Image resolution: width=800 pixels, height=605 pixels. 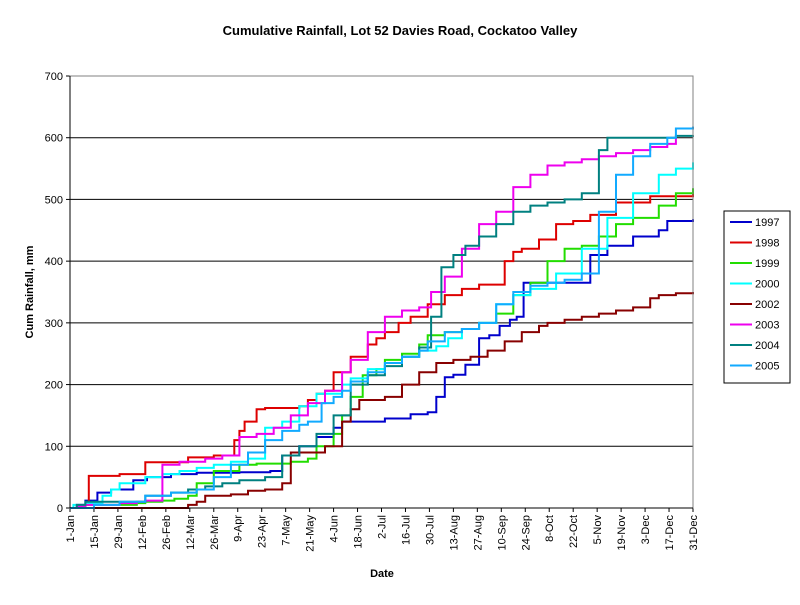 I want to click on x-tick-label: 29-Jan, so click(x=119, y=532).